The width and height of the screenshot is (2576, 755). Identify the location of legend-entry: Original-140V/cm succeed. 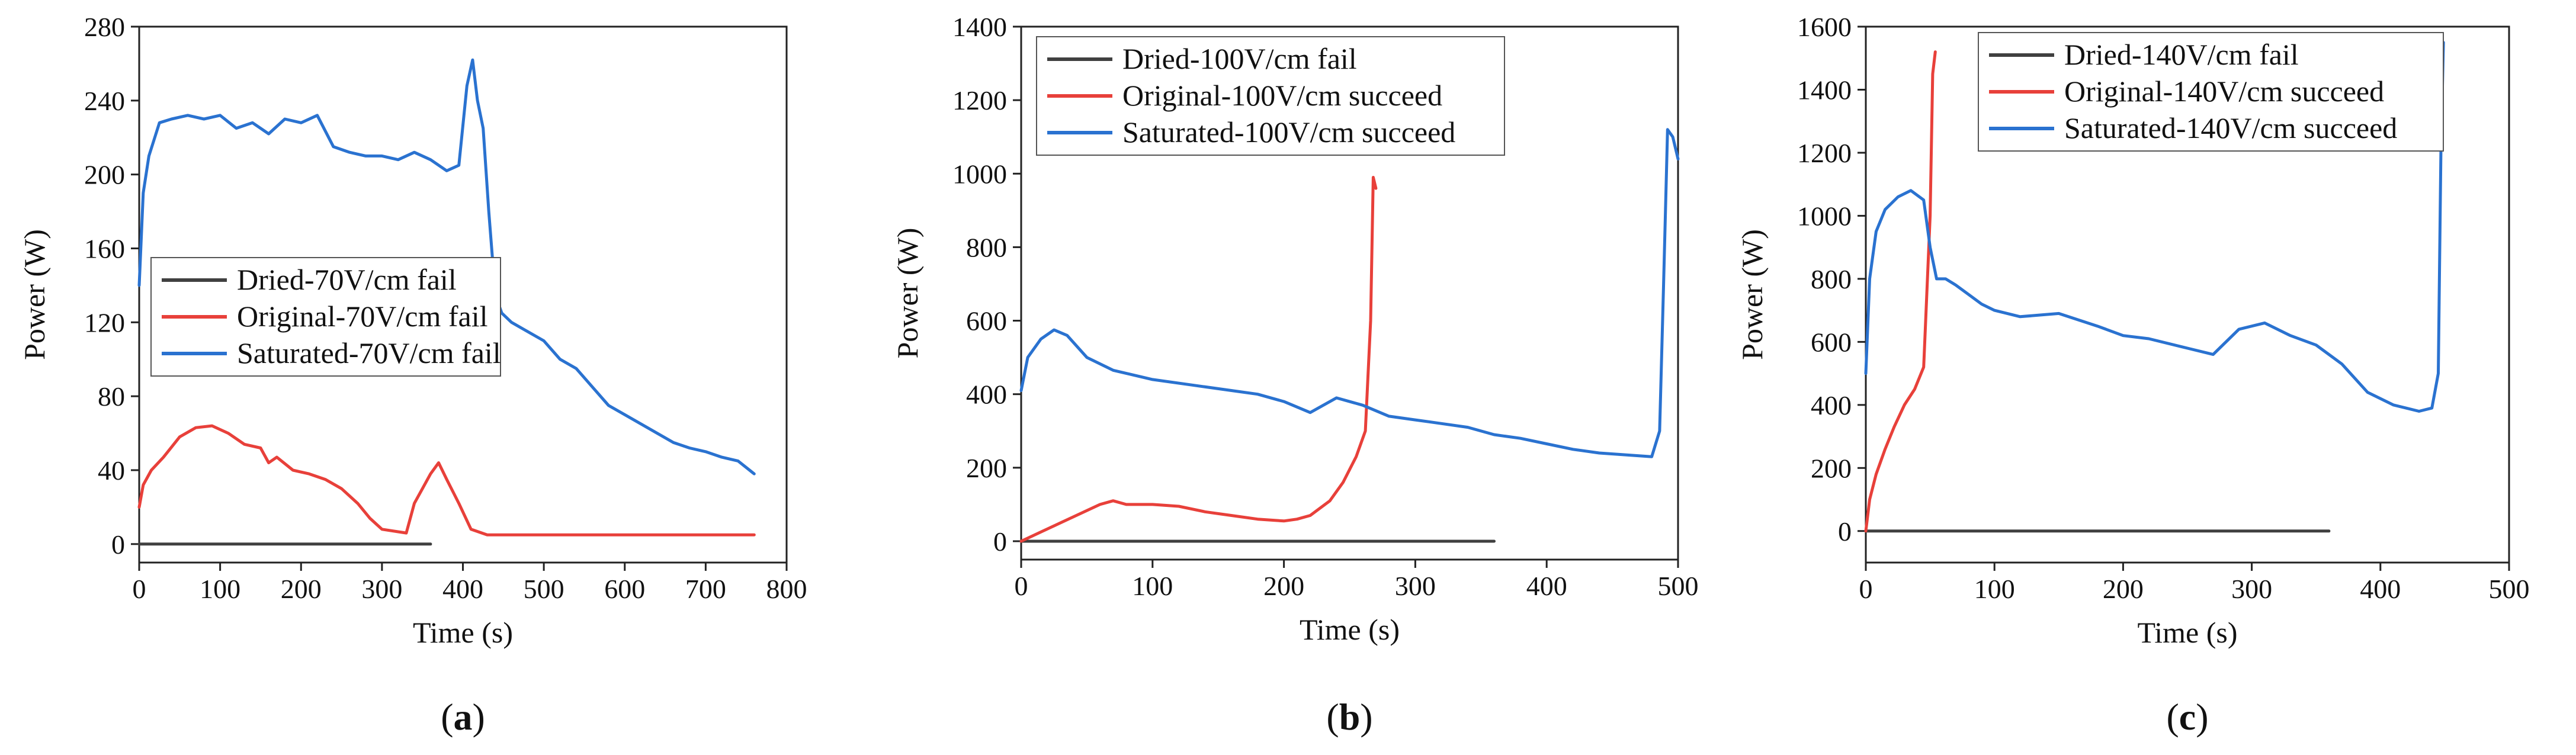
(2224, 91).